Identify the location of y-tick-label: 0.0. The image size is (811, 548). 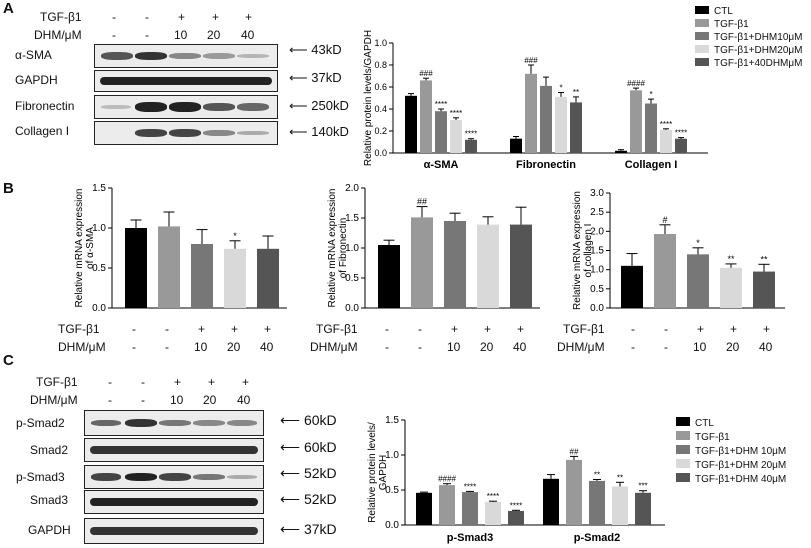
(352, 308).